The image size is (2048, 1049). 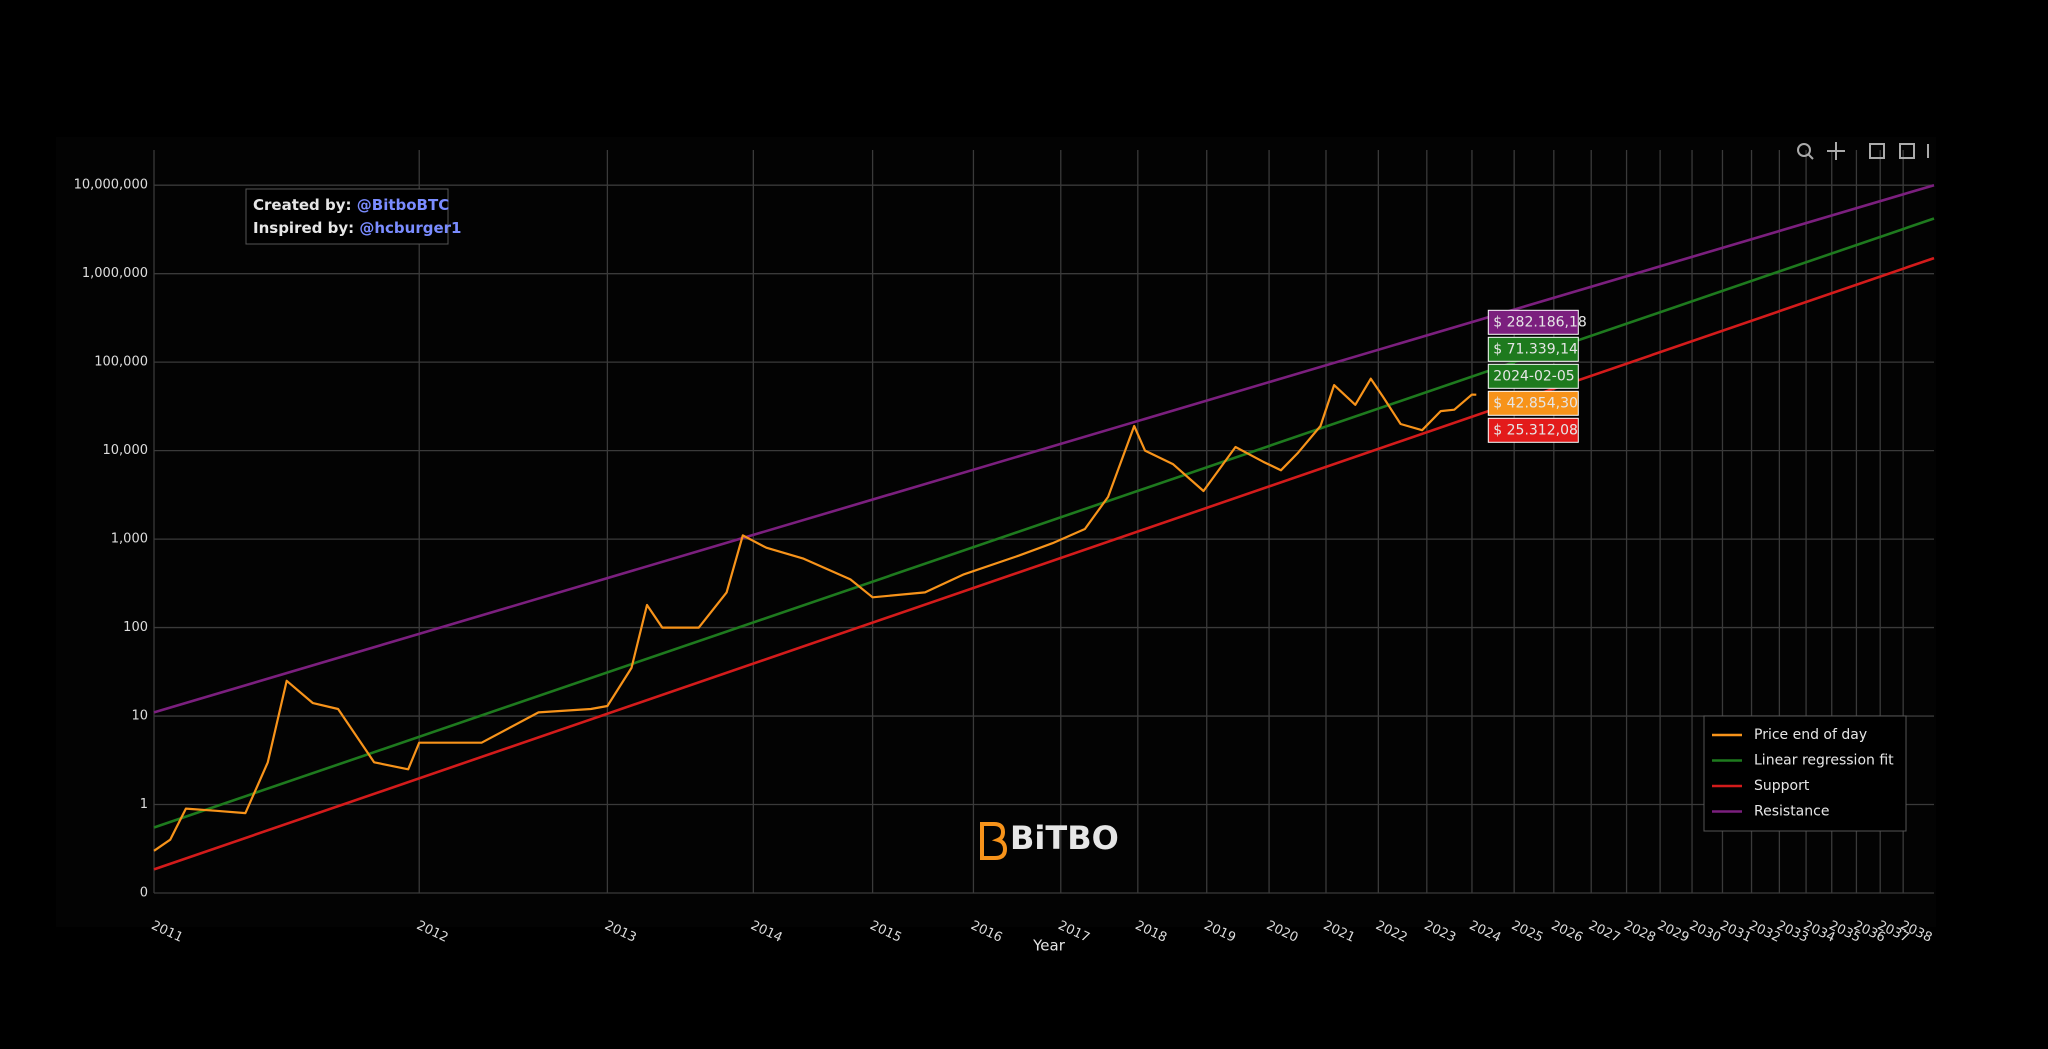 I want to click on annotation-text: Inspired by: @hcburger1, so click(x=357, y=228).